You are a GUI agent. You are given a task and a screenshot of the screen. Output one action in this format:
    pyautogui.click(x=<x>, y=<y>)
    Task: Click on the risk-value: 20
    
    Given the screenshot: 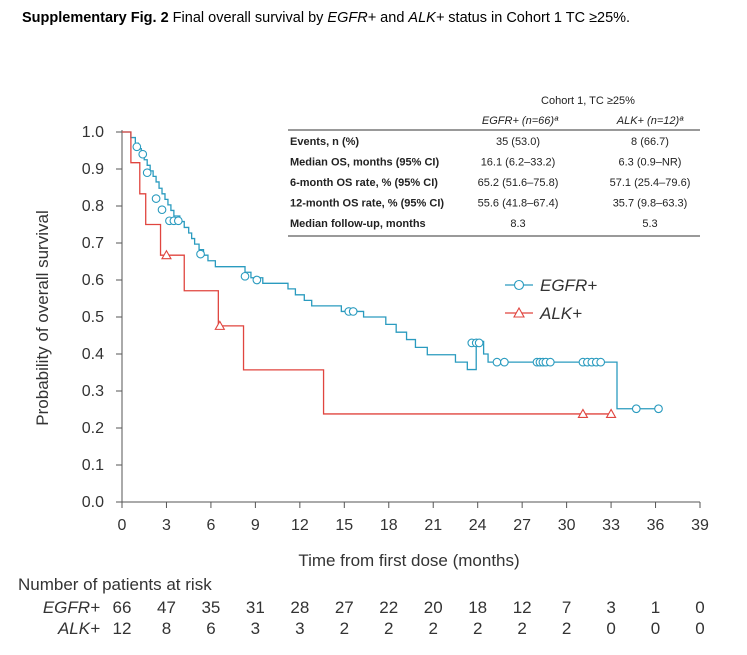 What is the action you would take?
    pyautogui.click(x=433, y=607)
    